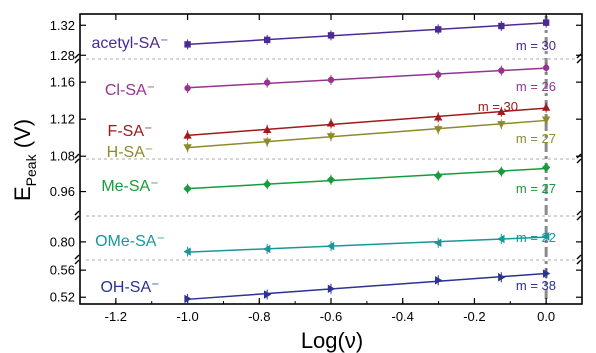 The height and width of the screenshot is (353, 596). Describe the element at coordinates (536, 285) in the screenshot. I see `slope-label: m = 38` at that location.